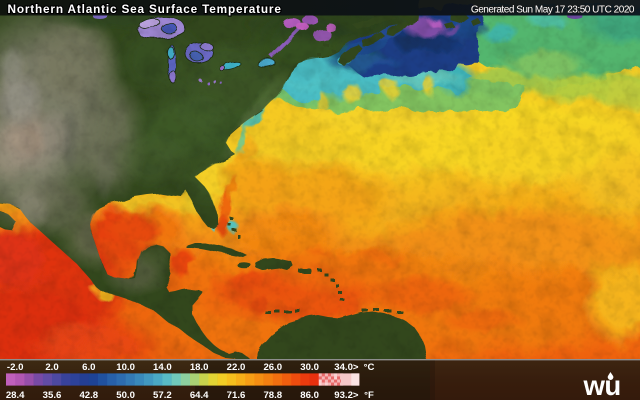  What do you see at coordinates (236, 367) in the screenshot?
I see `svg-text: 22.0` at bounding box center [236, 367].